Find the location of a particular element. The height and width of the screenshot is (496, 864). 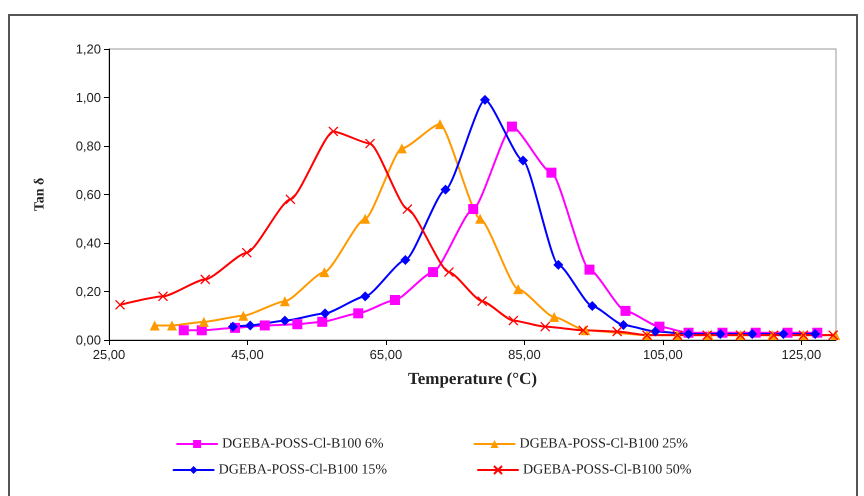

x-tick-label: 125,00 is located at coordinates (802, 354).